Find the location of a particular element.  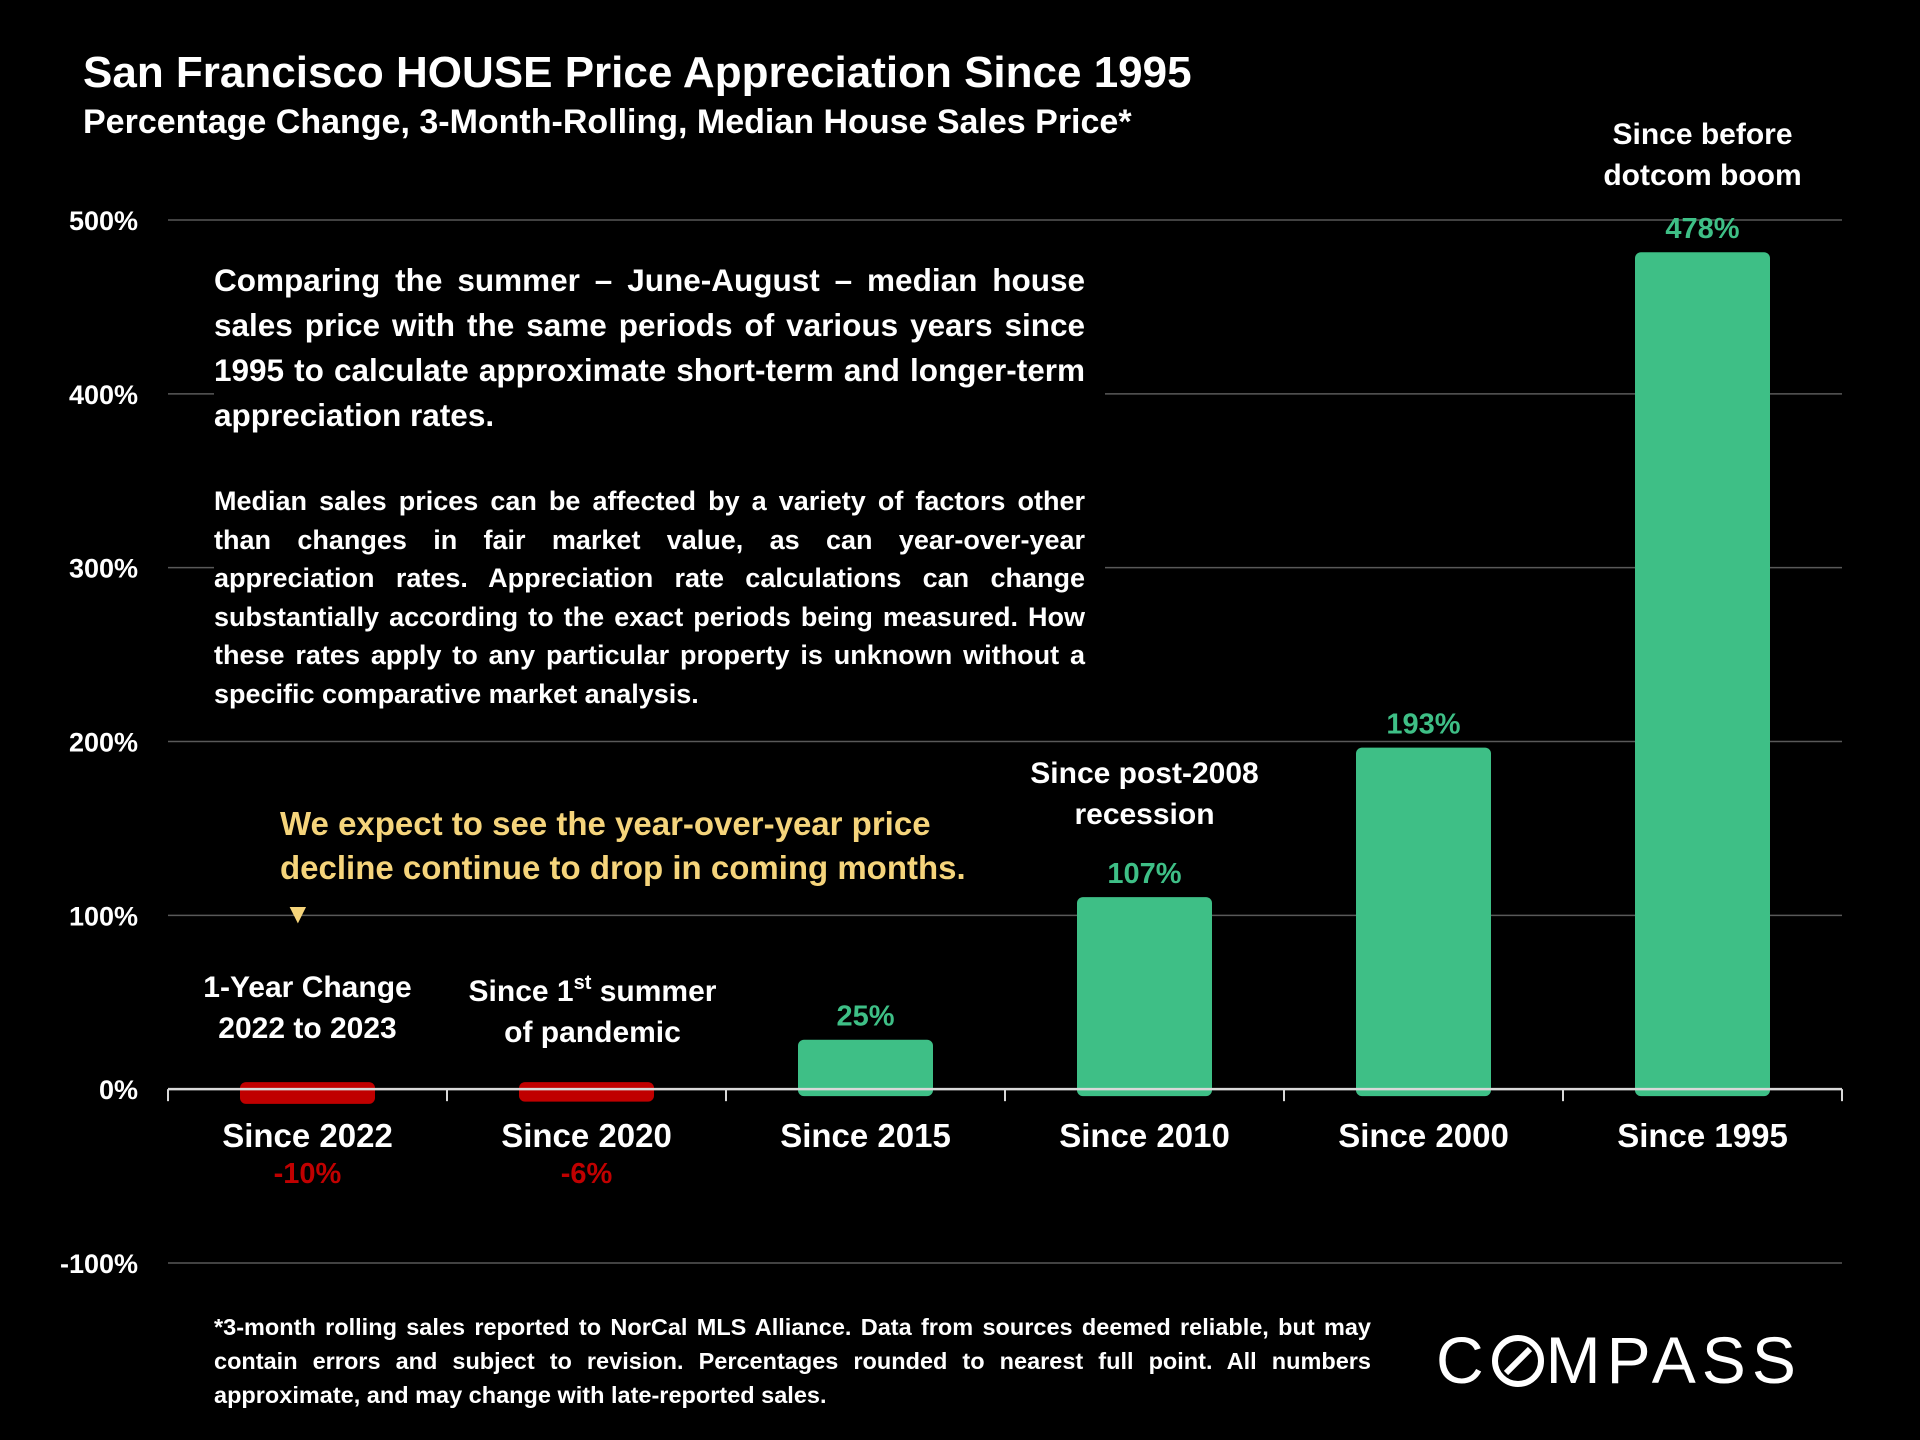

y-tick-label: 400% is located at coordinates (103, 395).